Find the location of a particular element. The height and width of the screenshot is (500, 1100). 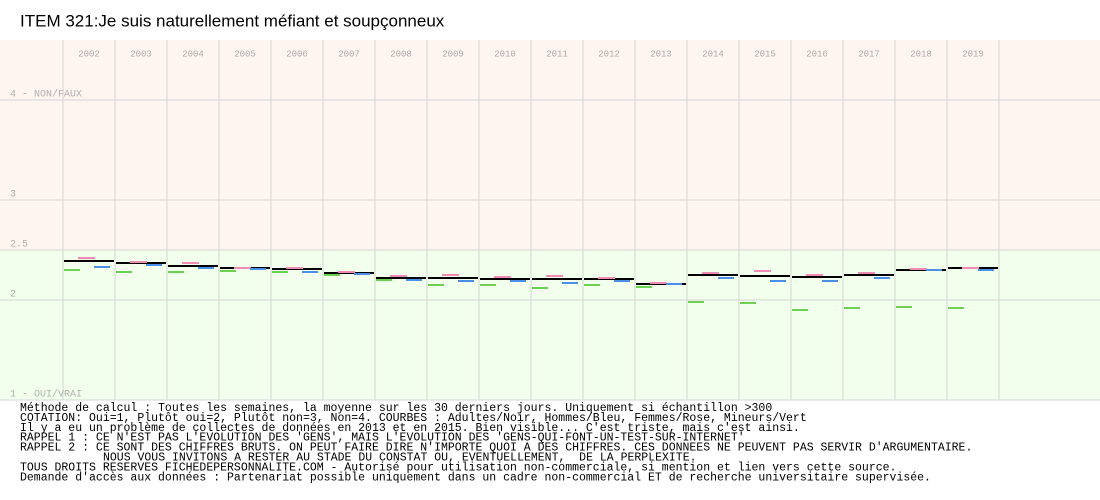

x-tick-label: 2004 is located at coordinates (193, 54).